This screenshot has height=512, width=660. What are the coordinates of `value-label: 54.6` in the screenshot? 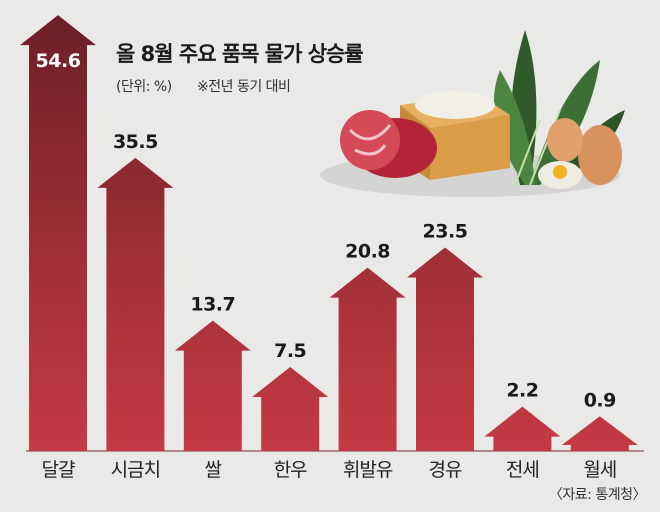 It's located at (58, 61).